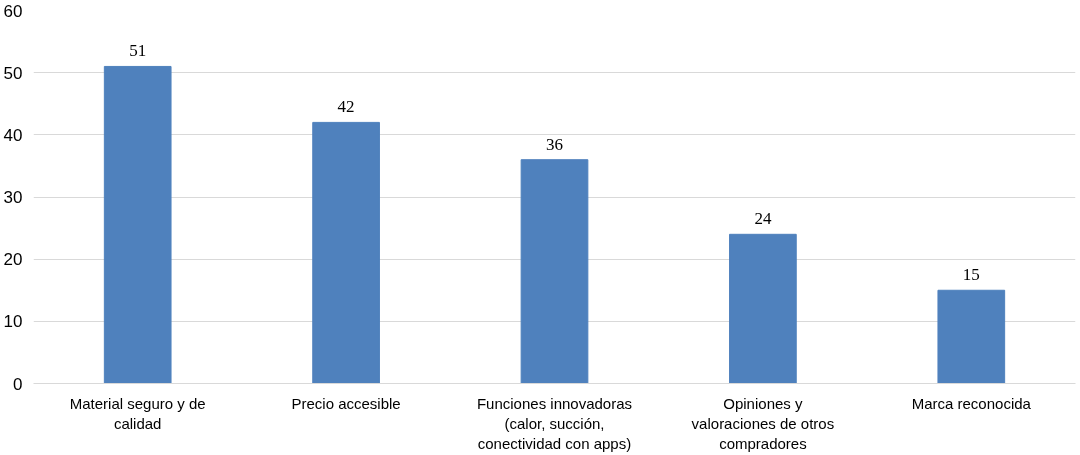 This screenshot has width=1080, height=455. I want to click on x-tick-label: Marca reconocida, so click(971, 403).